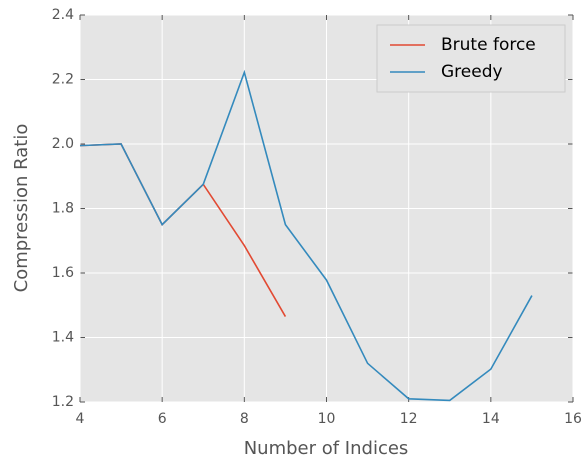 This screenshot has width=584, height=459. Describe the element at coordinates (326, 448) in the screenshot. I see `x-axis-label: Number of Indices` at that location.